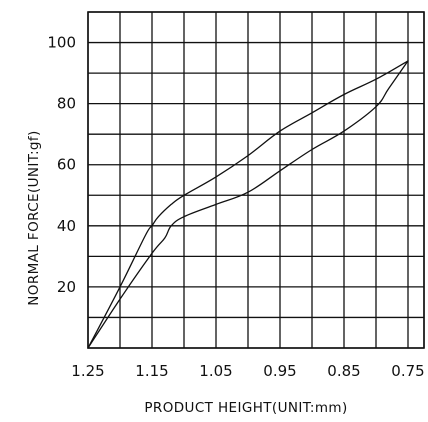 The height and width of the screenshot is (422, 428). I want to click on y-tick-label-4: 100, so click(61, 43).